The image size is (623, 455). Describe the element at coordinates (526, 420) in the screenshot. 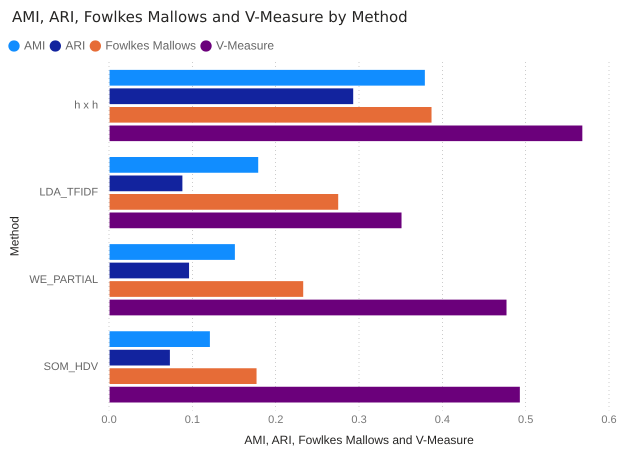

I see `x-tick-label: 0.5` at that location.